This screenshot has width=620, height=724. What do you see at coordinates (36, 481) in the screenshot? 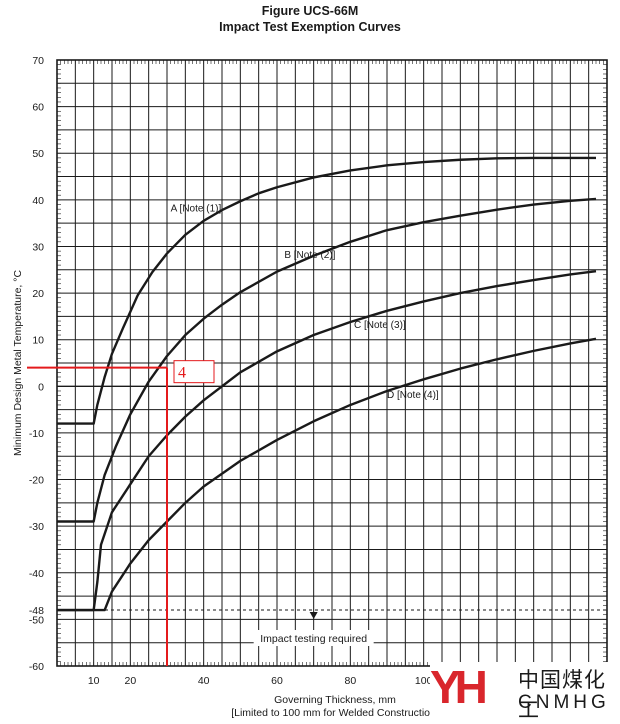
I see `y-tick-label: -20` at bounding box center [36, 481].